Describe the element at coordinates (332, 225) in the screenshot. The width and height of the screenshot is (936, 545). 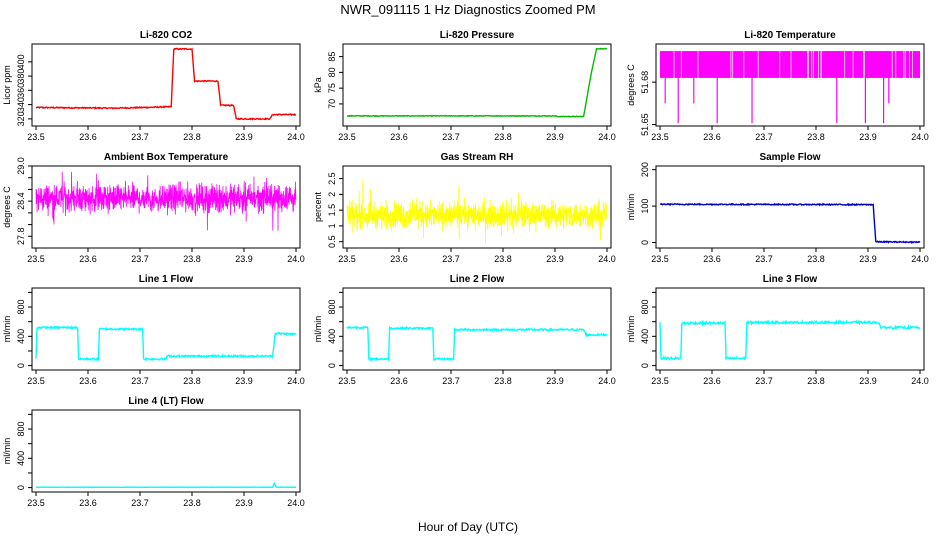
I see `y-tick-label: 1` at that location.